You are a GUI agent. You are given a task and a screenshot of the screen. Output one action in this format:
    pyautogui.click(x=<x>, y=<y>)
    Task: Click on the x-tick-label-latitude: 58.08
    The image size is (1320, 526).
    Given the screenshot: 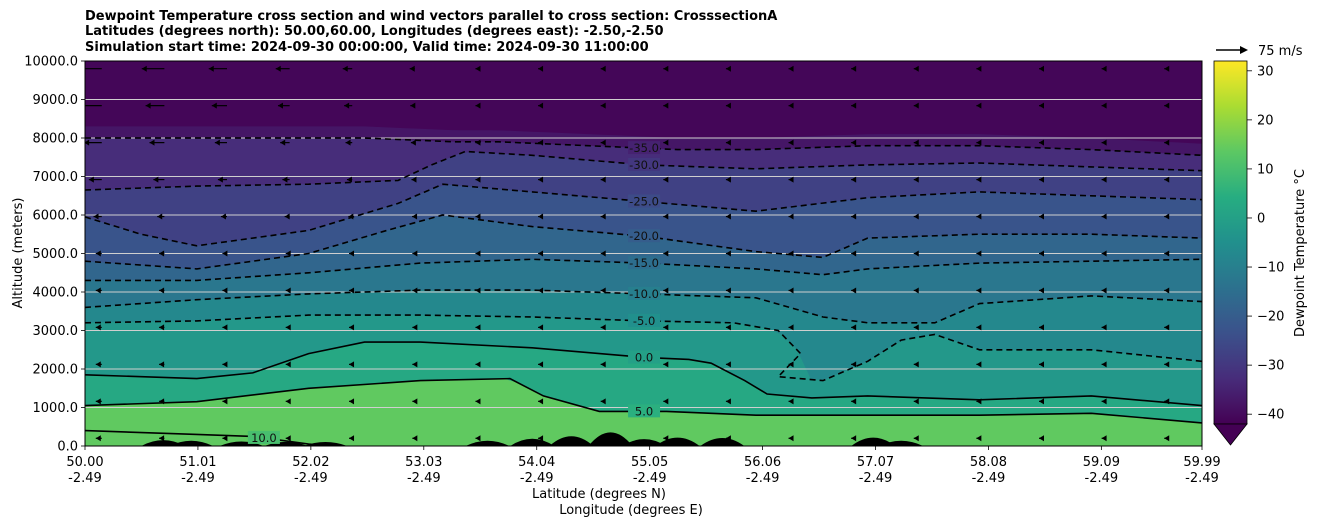 What is the action you would take?
    pyautogui.click(x=988, y=462)
    